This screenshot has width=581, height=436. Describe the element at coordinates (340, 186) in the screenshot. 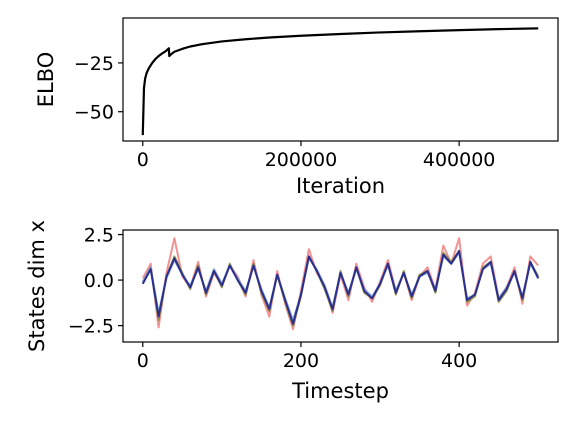

I see `elbo-x-axis-label: Iteration` at that location.